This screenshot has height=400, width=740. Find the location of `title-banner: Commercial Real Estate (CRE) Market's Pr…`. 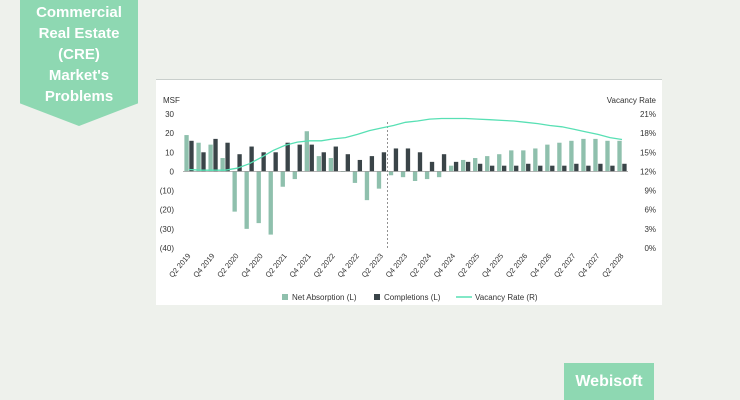

title-banner: Commercial Real Estate (CRE) Market's Pr… is located at coordinates (79, 63).